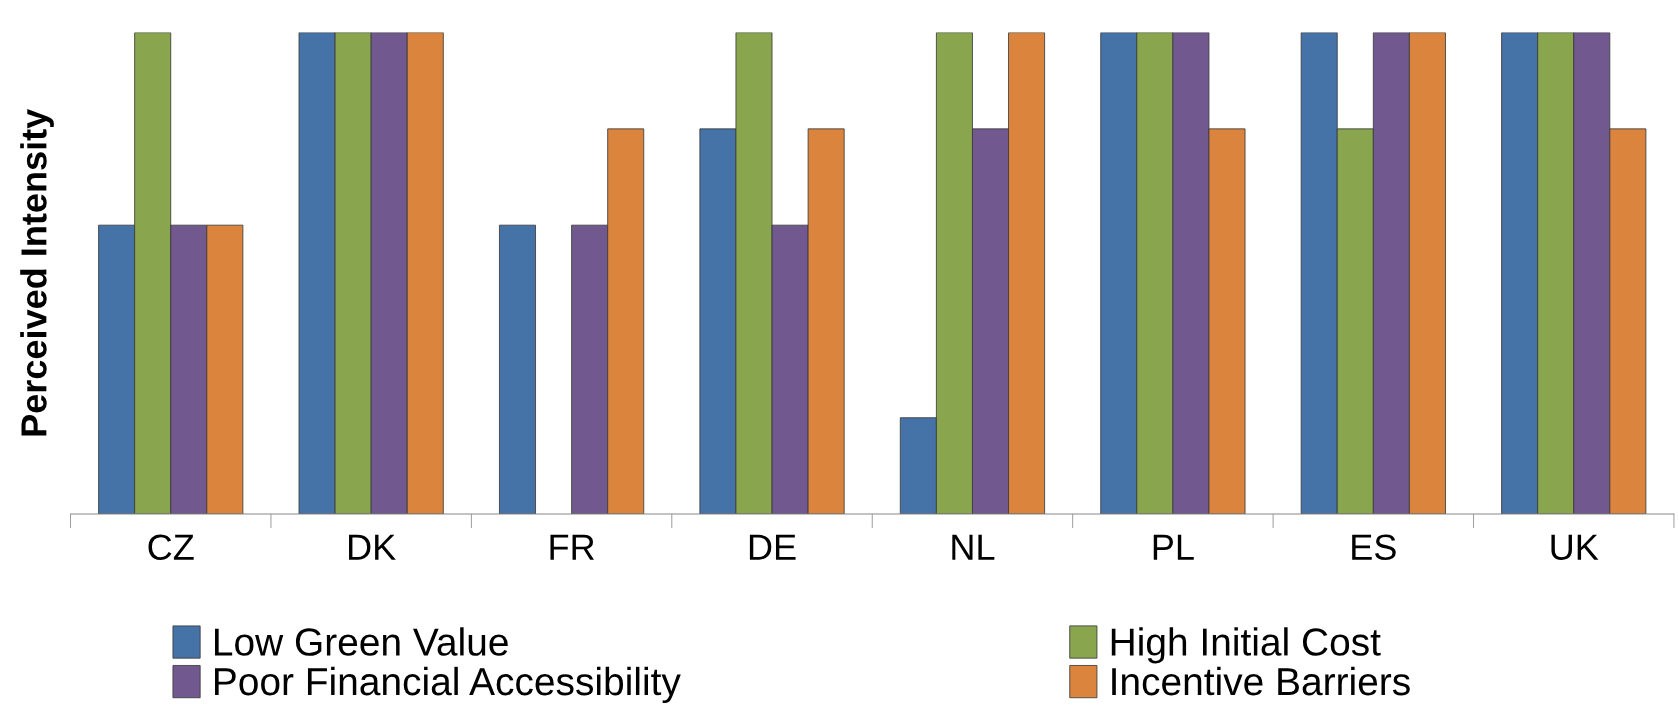 The width and height of the screenshot is (1679, 724). What do you see at coordinates (973, 547) in the screenshot?
I see `x-tick-label: NL` at bounding box center [973, 547].